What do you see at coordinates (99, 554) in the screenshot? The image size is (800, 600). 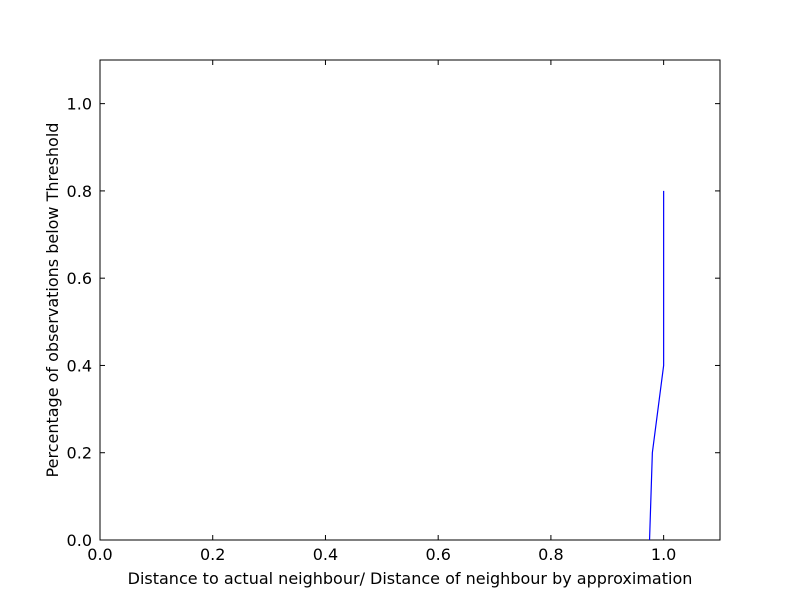 I see `x-tick-label: 0.0` at bounding box center [99, 554].